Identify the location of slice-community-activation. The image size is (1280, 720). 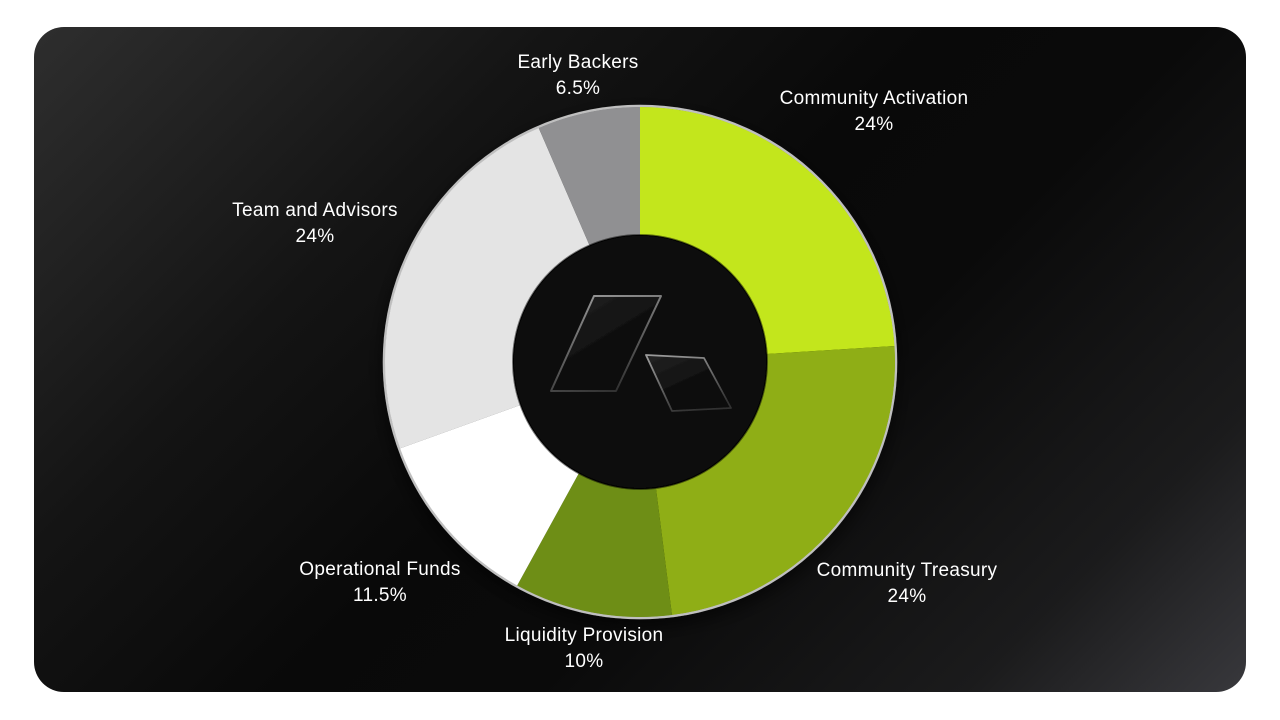
(767, 231).